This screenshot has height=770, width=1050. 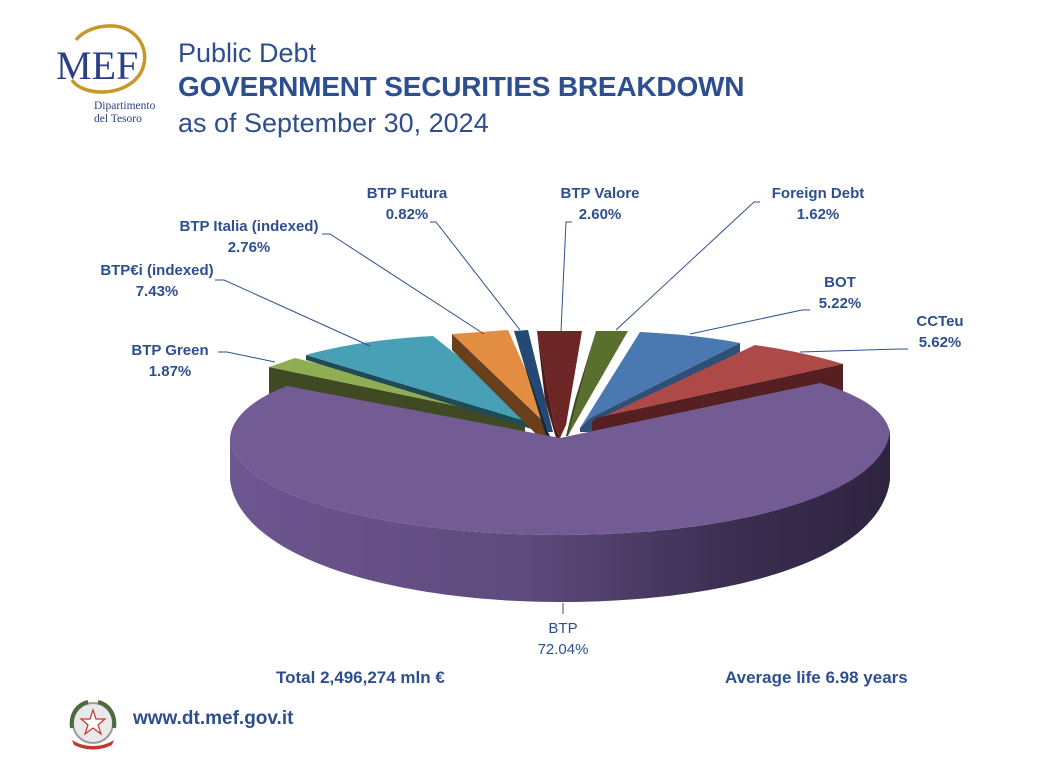 What do you see at coordinates (249, 226) in the screenshot?
I see `label-name: BTP Italia (indexed)` at bounding box center [249, 226].